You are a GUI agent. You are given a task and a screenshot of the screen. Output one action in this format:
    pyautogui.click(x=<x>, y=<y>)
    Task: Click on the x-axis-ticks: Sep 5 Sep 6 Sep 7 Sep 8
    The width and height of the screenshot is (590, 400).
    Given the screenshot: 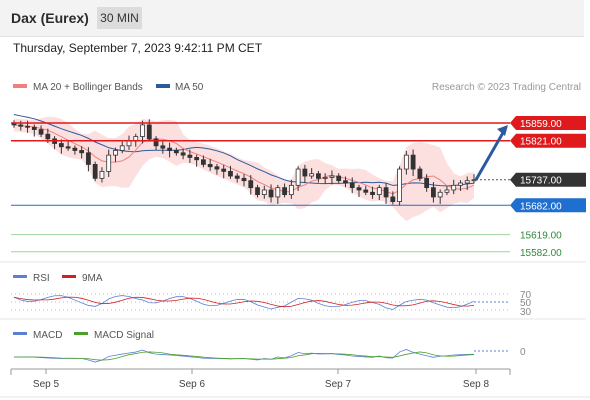 What is the action you would take?
    pyautogui.click(x=261, y=379)
    